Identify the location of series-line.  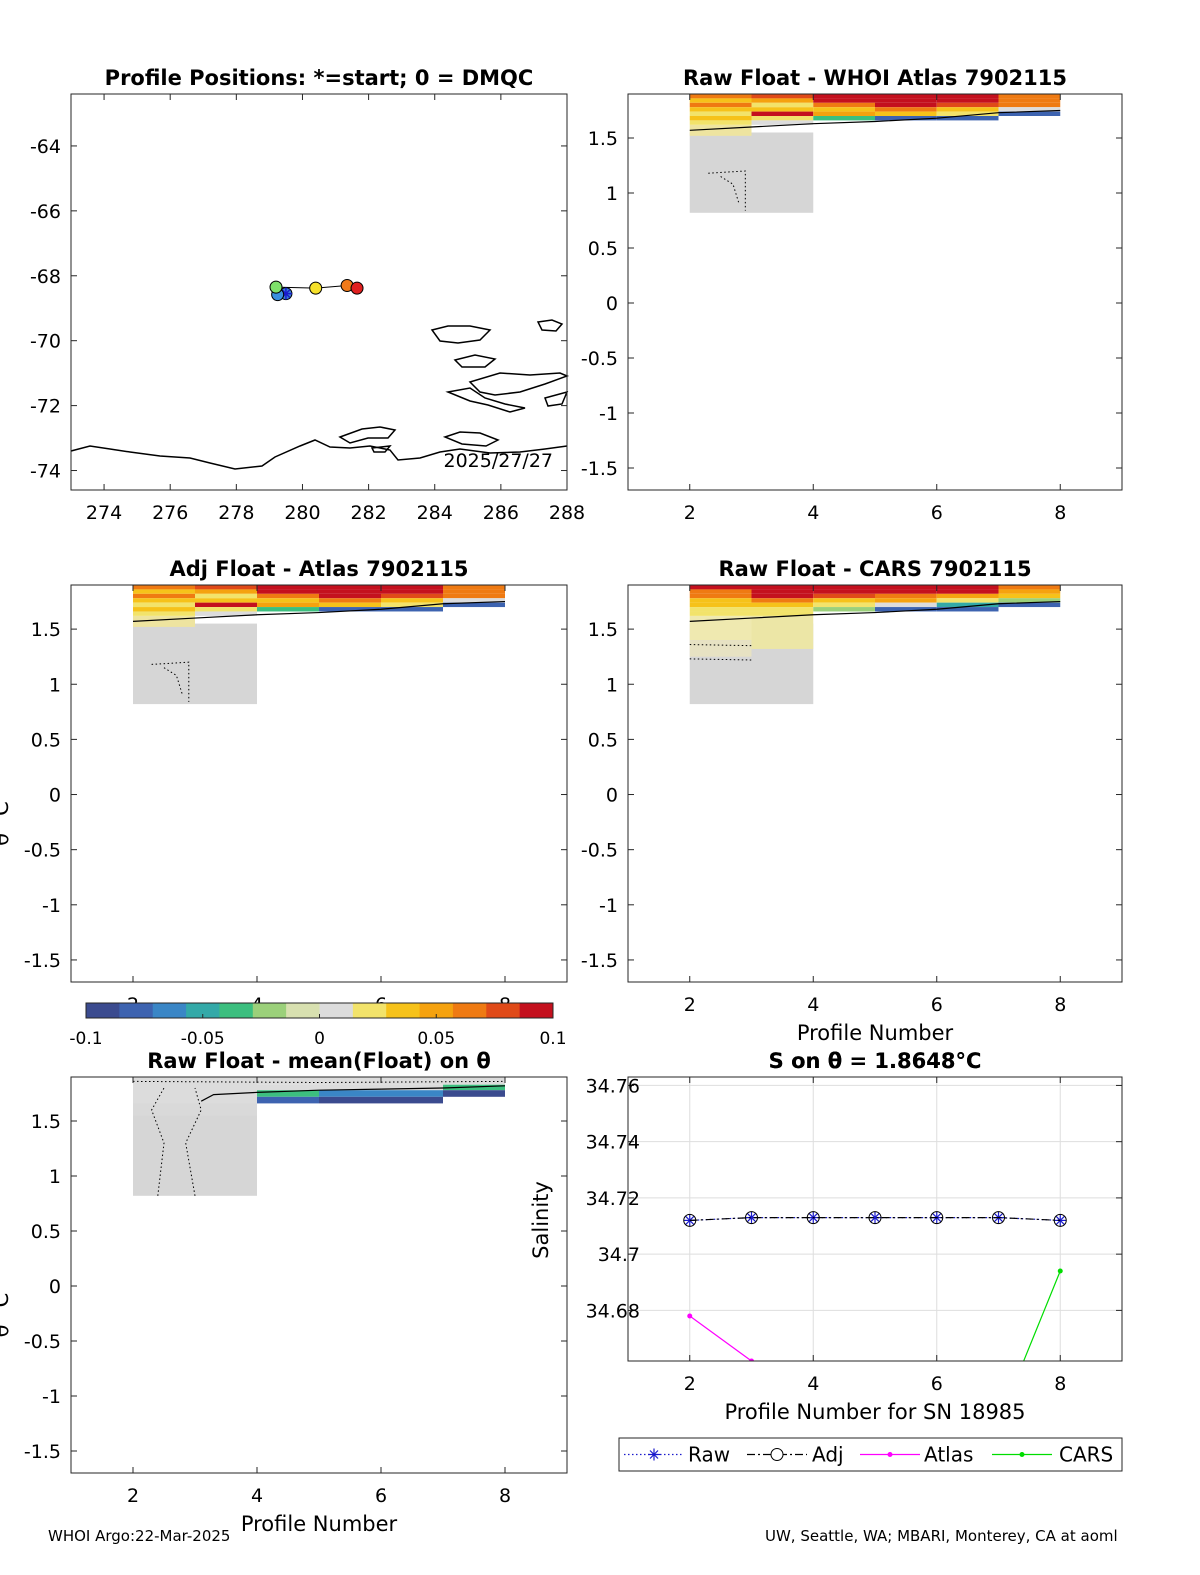
(1042, 1315).